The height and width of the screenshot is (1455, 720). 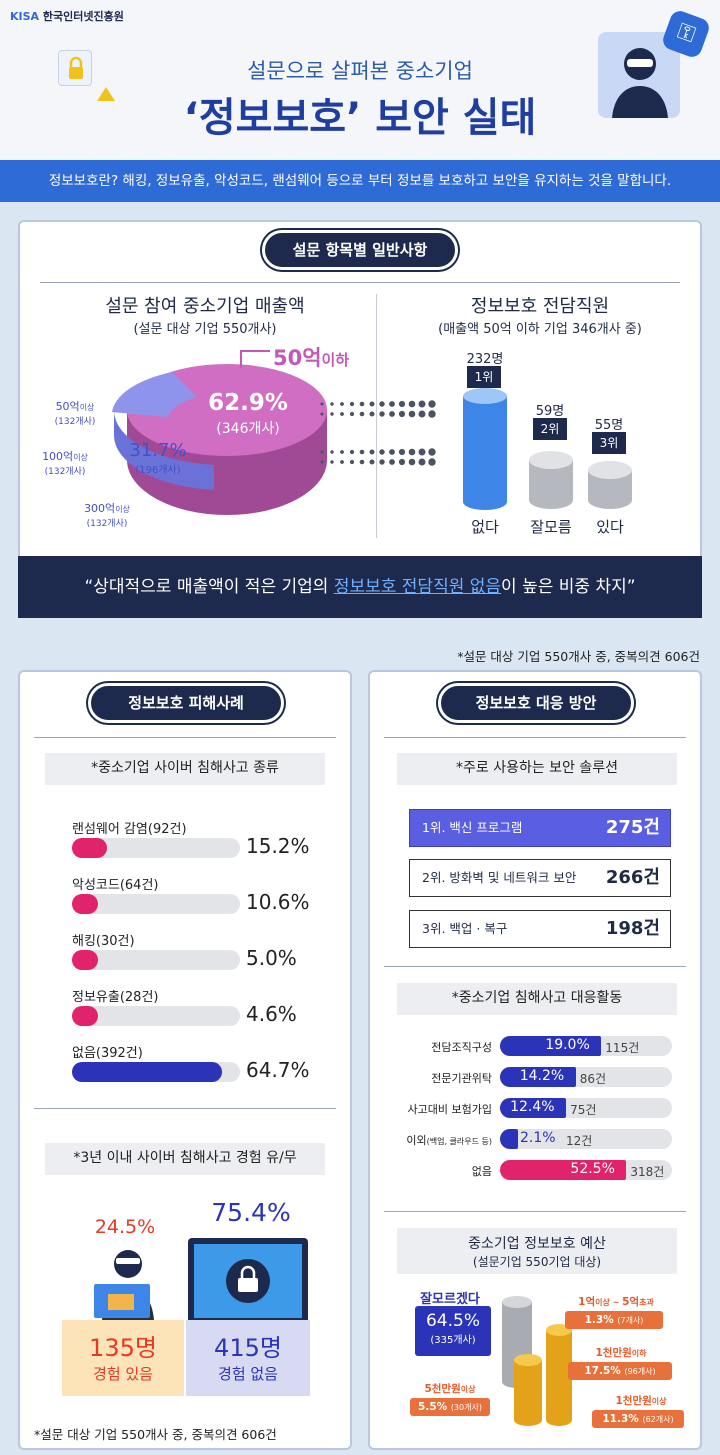 I want to click on budget-sub: (설문기업 550기업 대상), so click(x=537, y=1262).